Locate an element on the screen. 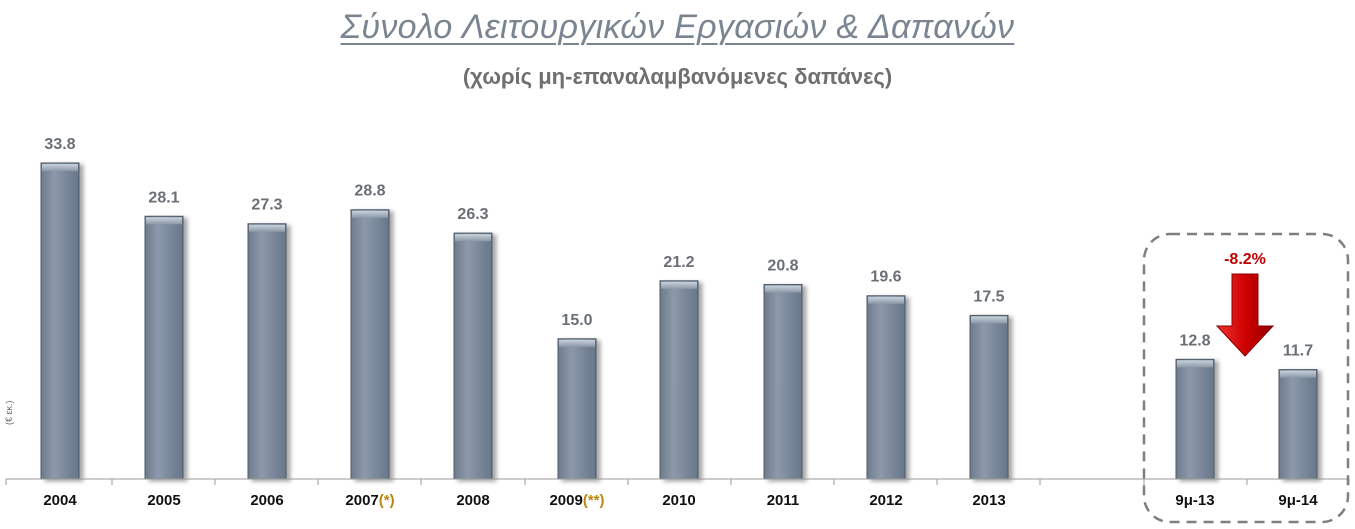 The width and height of the screenshot is (1355, 529). value-label: 21.2 is located at coordinates (678, 262).